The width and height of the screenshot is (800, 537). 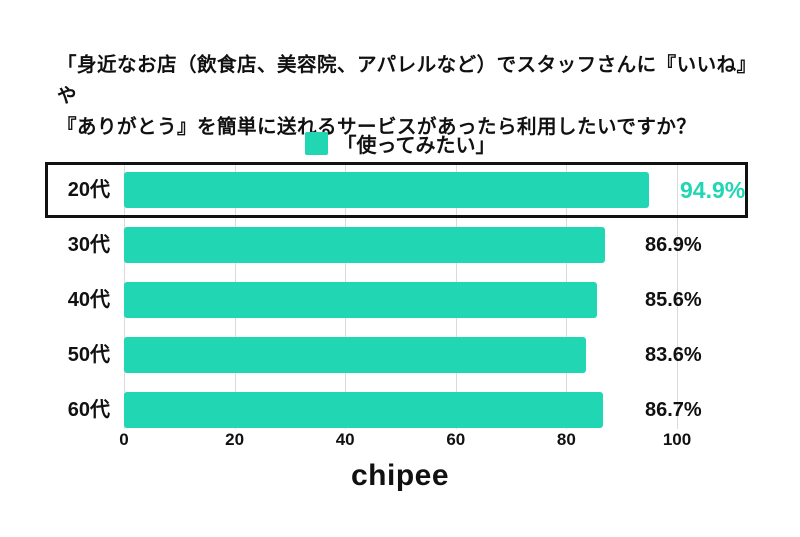 I want to click on gridline, so click(x=677, y=296).